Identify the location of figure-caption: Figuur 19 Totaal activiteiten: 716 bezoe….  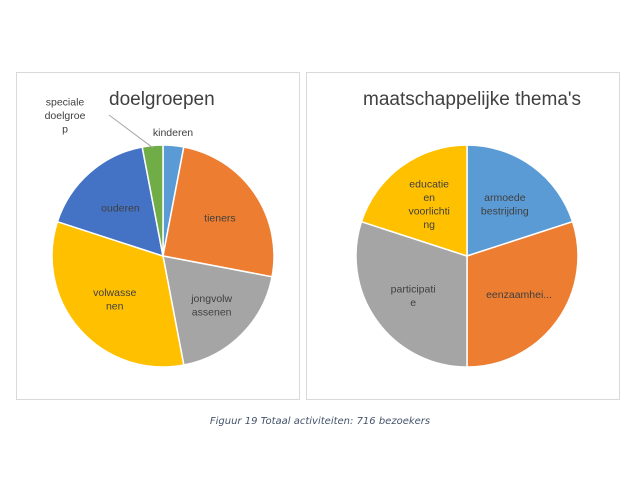
(320, 421).